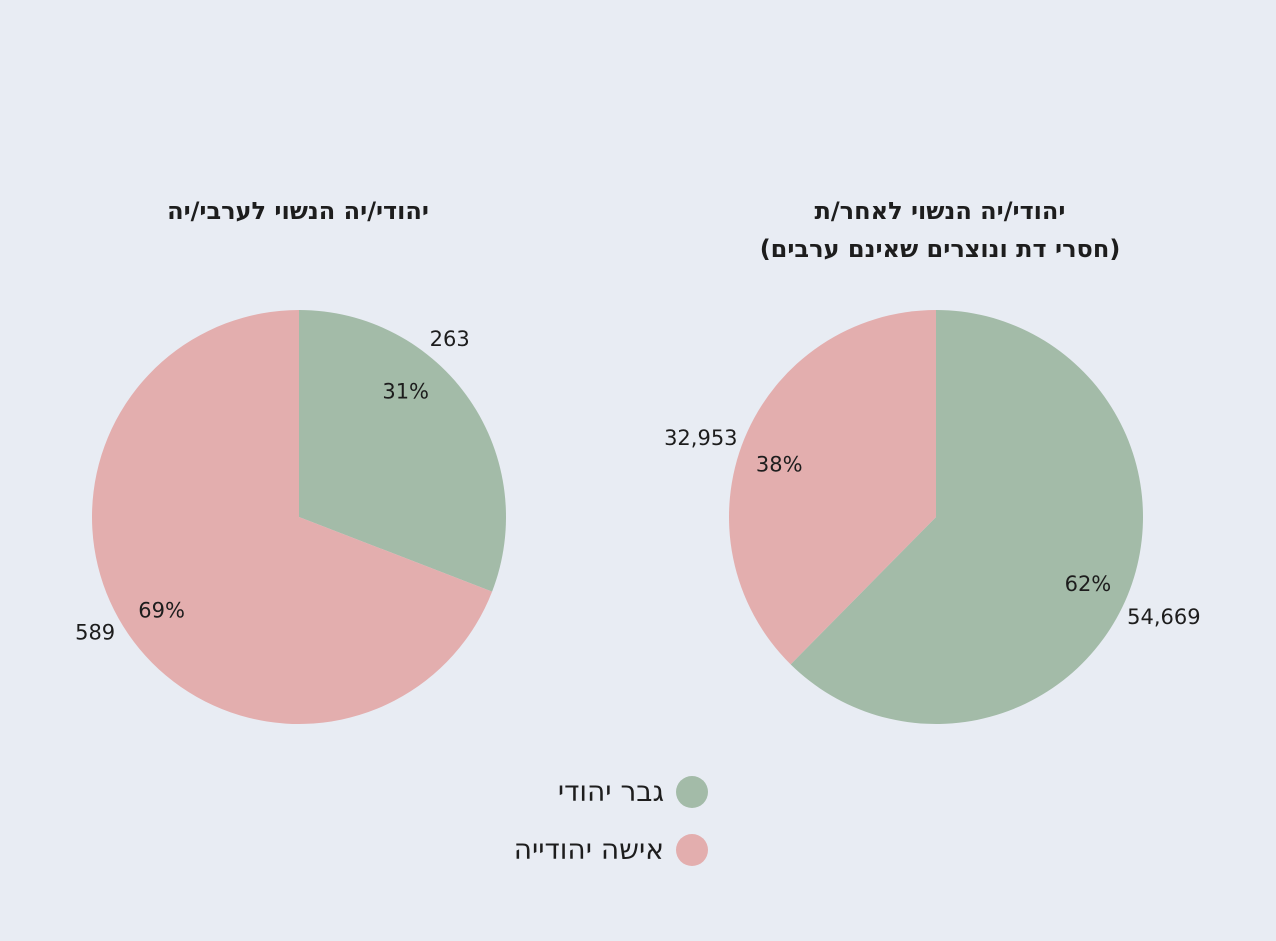  I want to click on chart-title-line: יהודי/יה הנשוי לאחר/ת, so click(940, 211).